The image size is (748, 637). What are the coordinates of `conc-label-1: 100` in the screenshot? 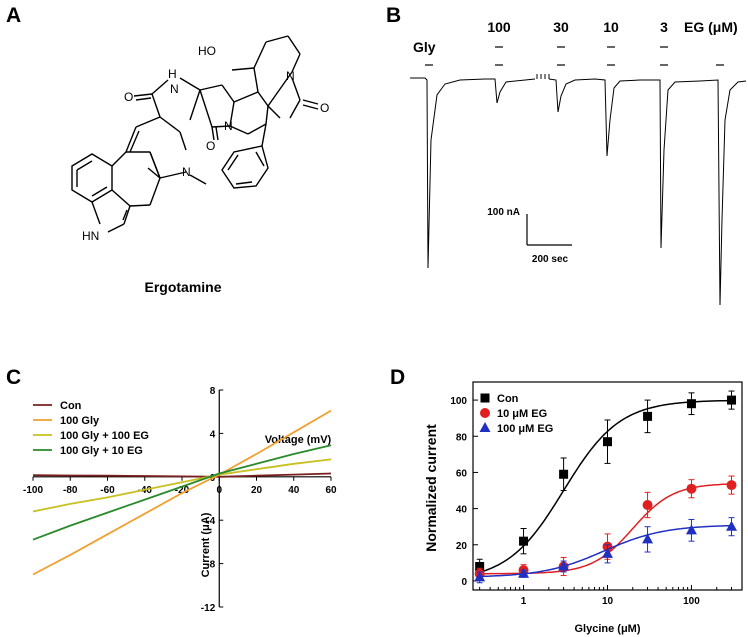 It's located at (499, 27).